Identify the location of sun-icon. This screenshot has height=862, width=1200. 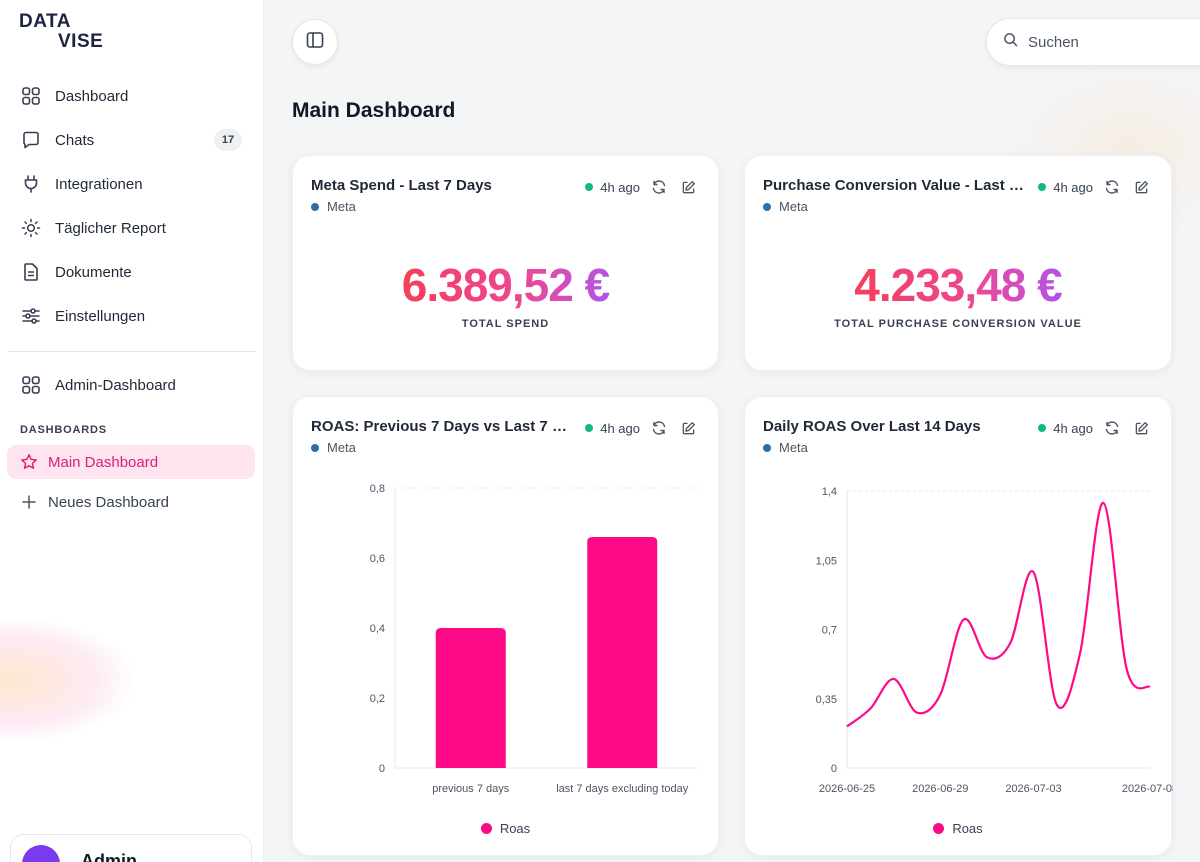
(31, 228).